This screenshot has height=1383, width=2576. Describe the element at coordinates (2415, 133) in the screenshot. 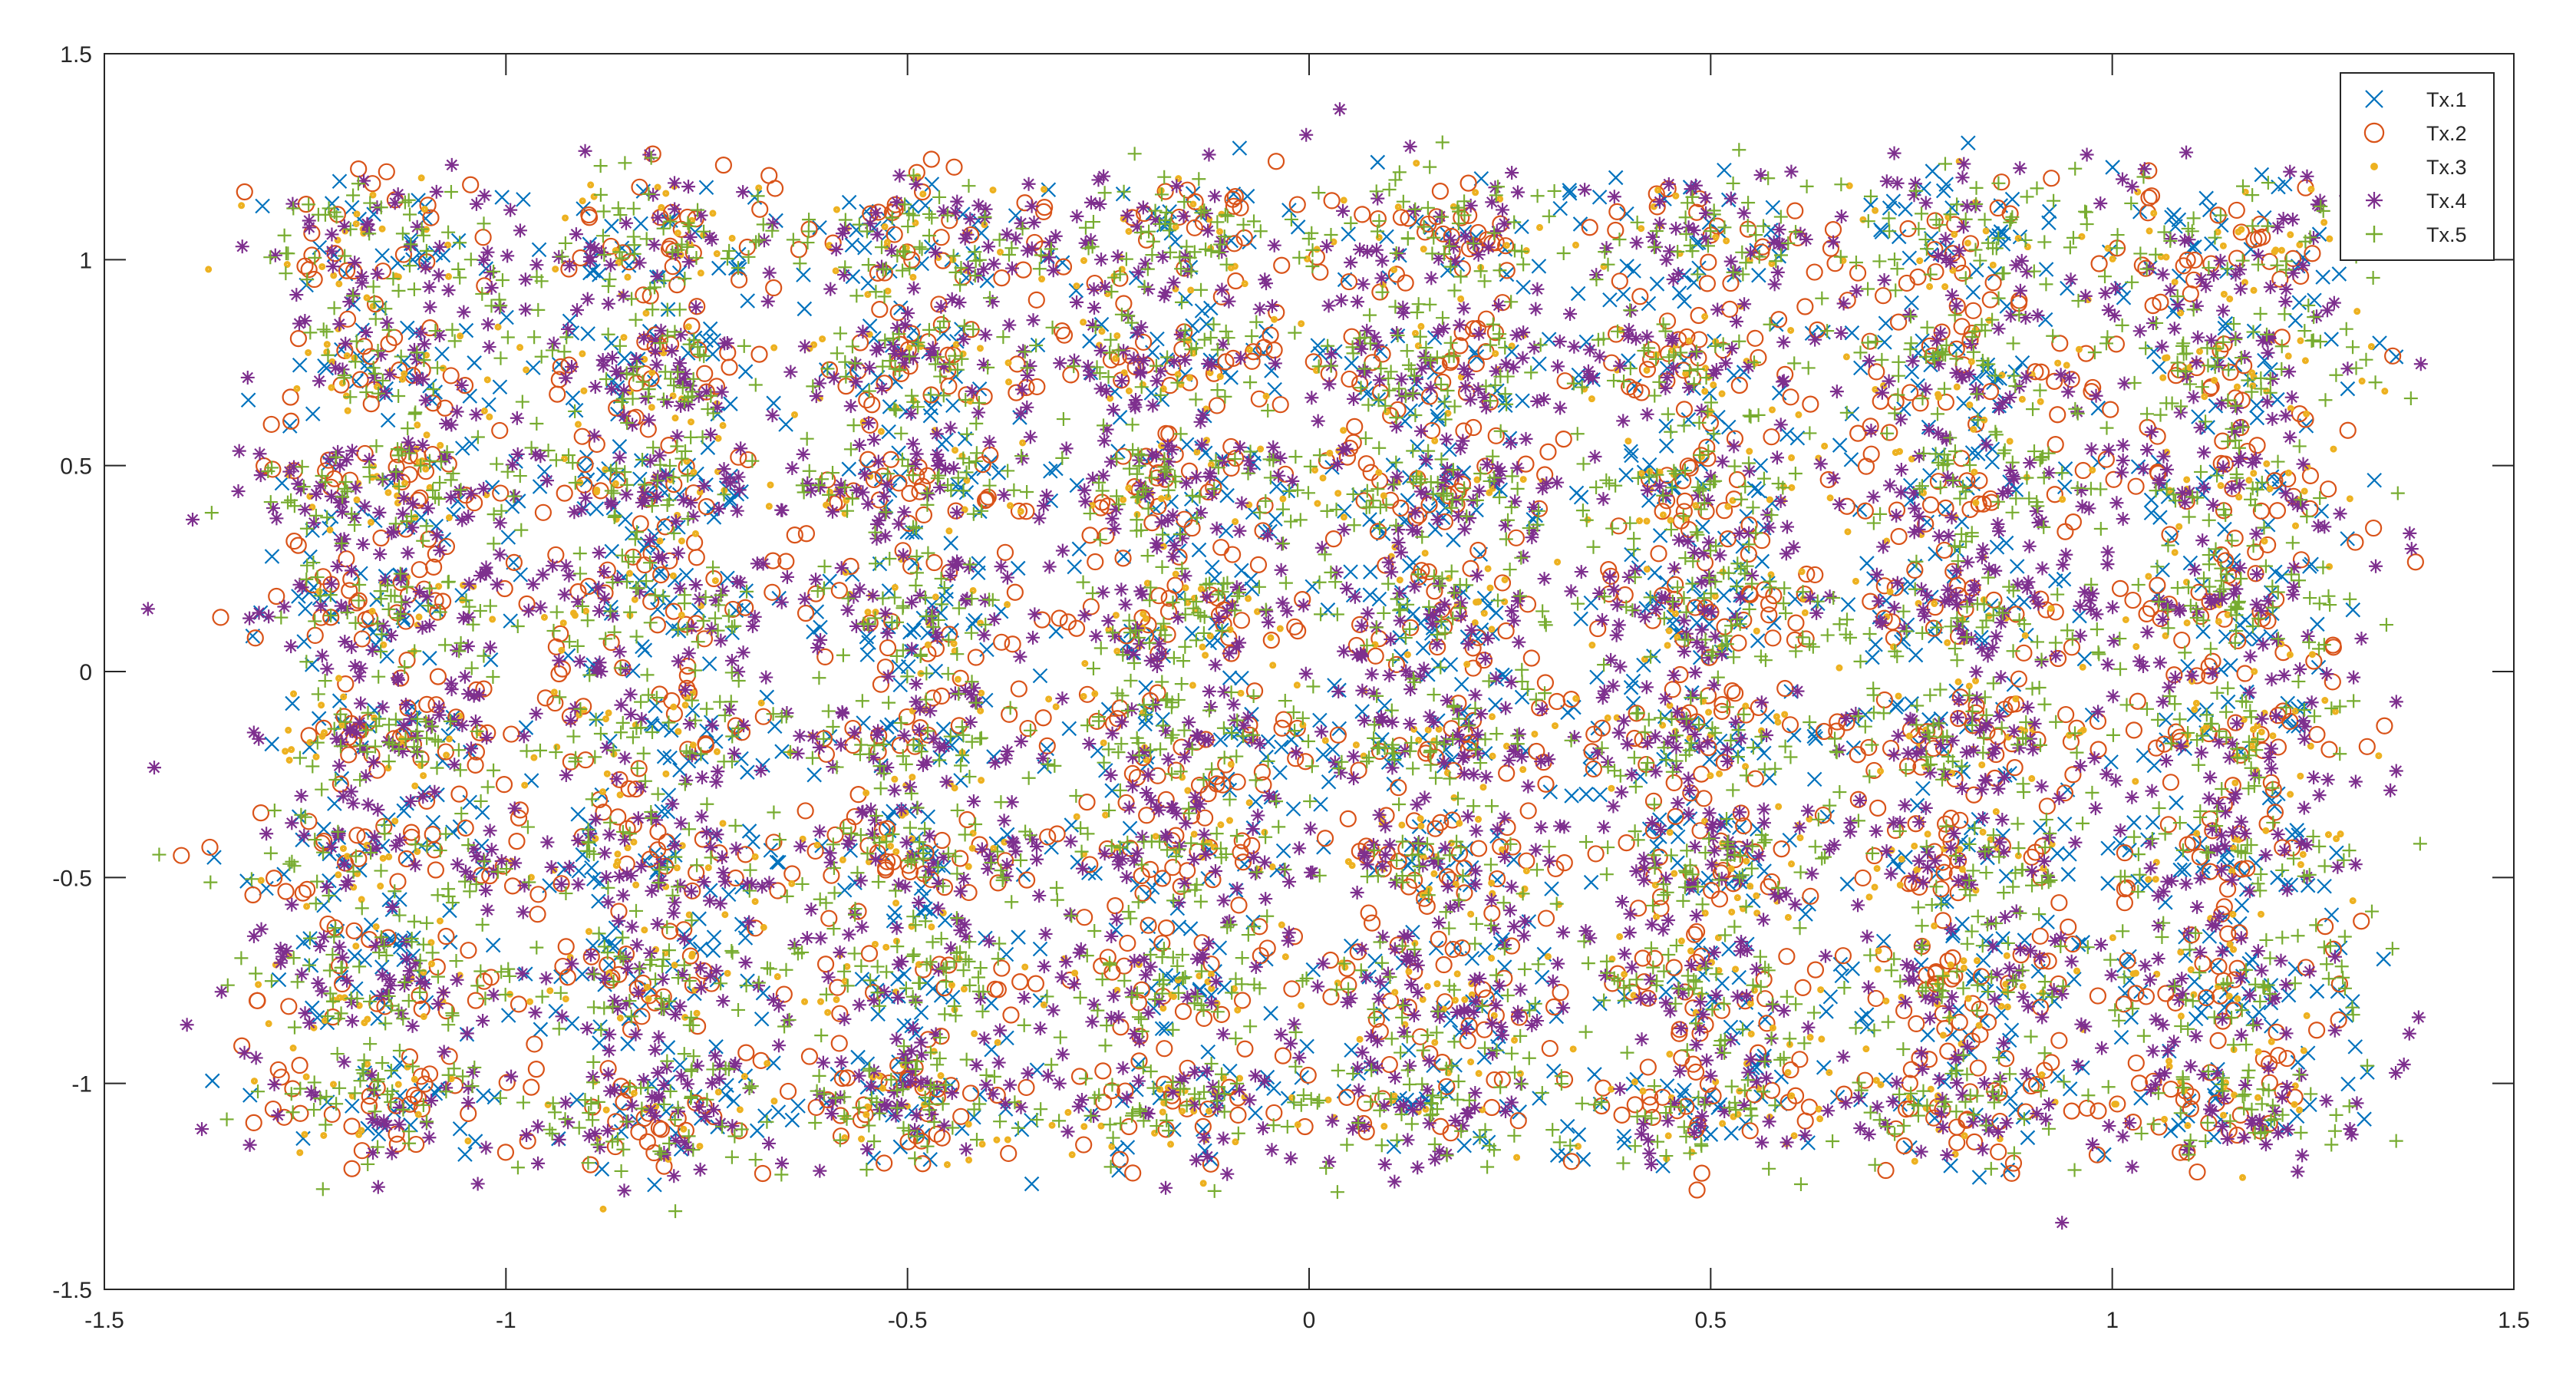

I see `legend-item-tx2: Tx.2` at that location.